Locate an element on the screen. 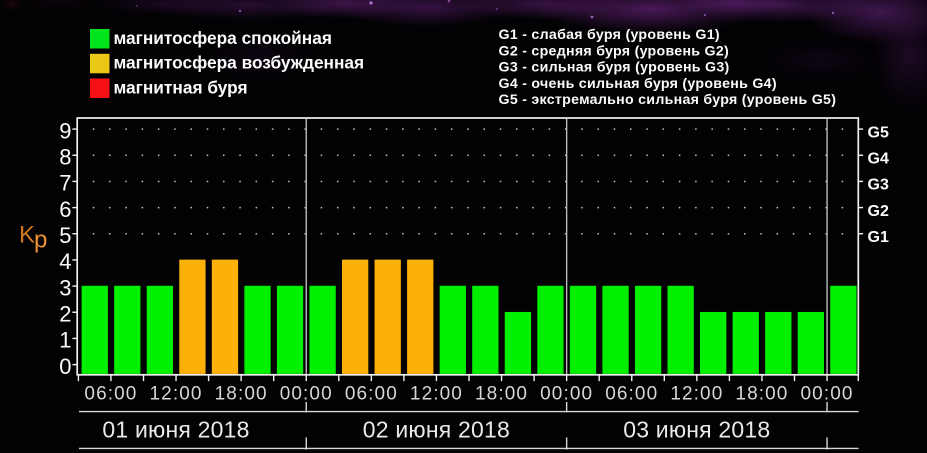 Image resolution: width=927 pixels, height=453 pixels. svg-text: 1 is located at coordinates (65, 340).